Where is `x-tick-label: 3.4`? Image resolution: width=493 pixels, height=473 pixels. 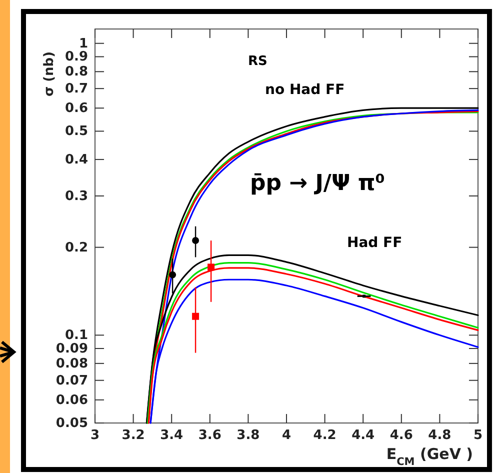 x-tick-label: 3.4 is located at coordinates (172, 435).